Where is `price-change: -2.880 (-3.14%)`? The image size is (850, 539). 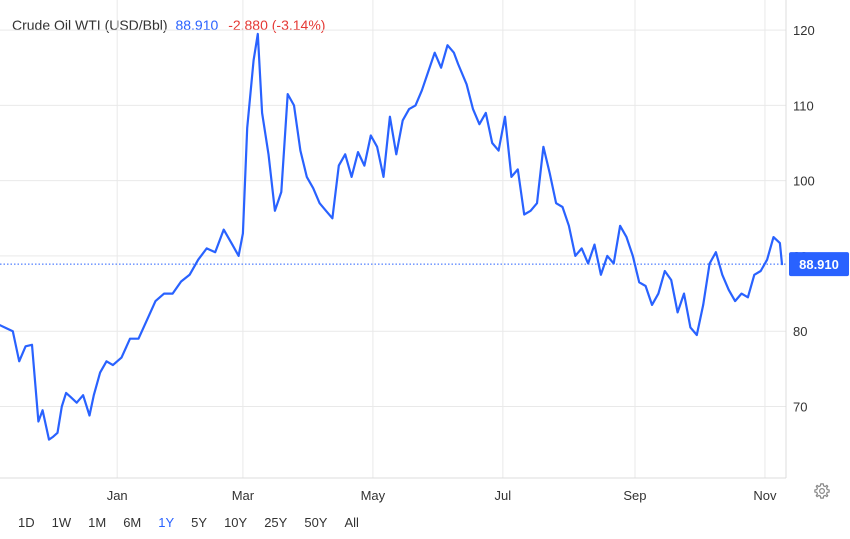
price-change: -2.880 (-3.14%) is located at coordinates (277, 25).